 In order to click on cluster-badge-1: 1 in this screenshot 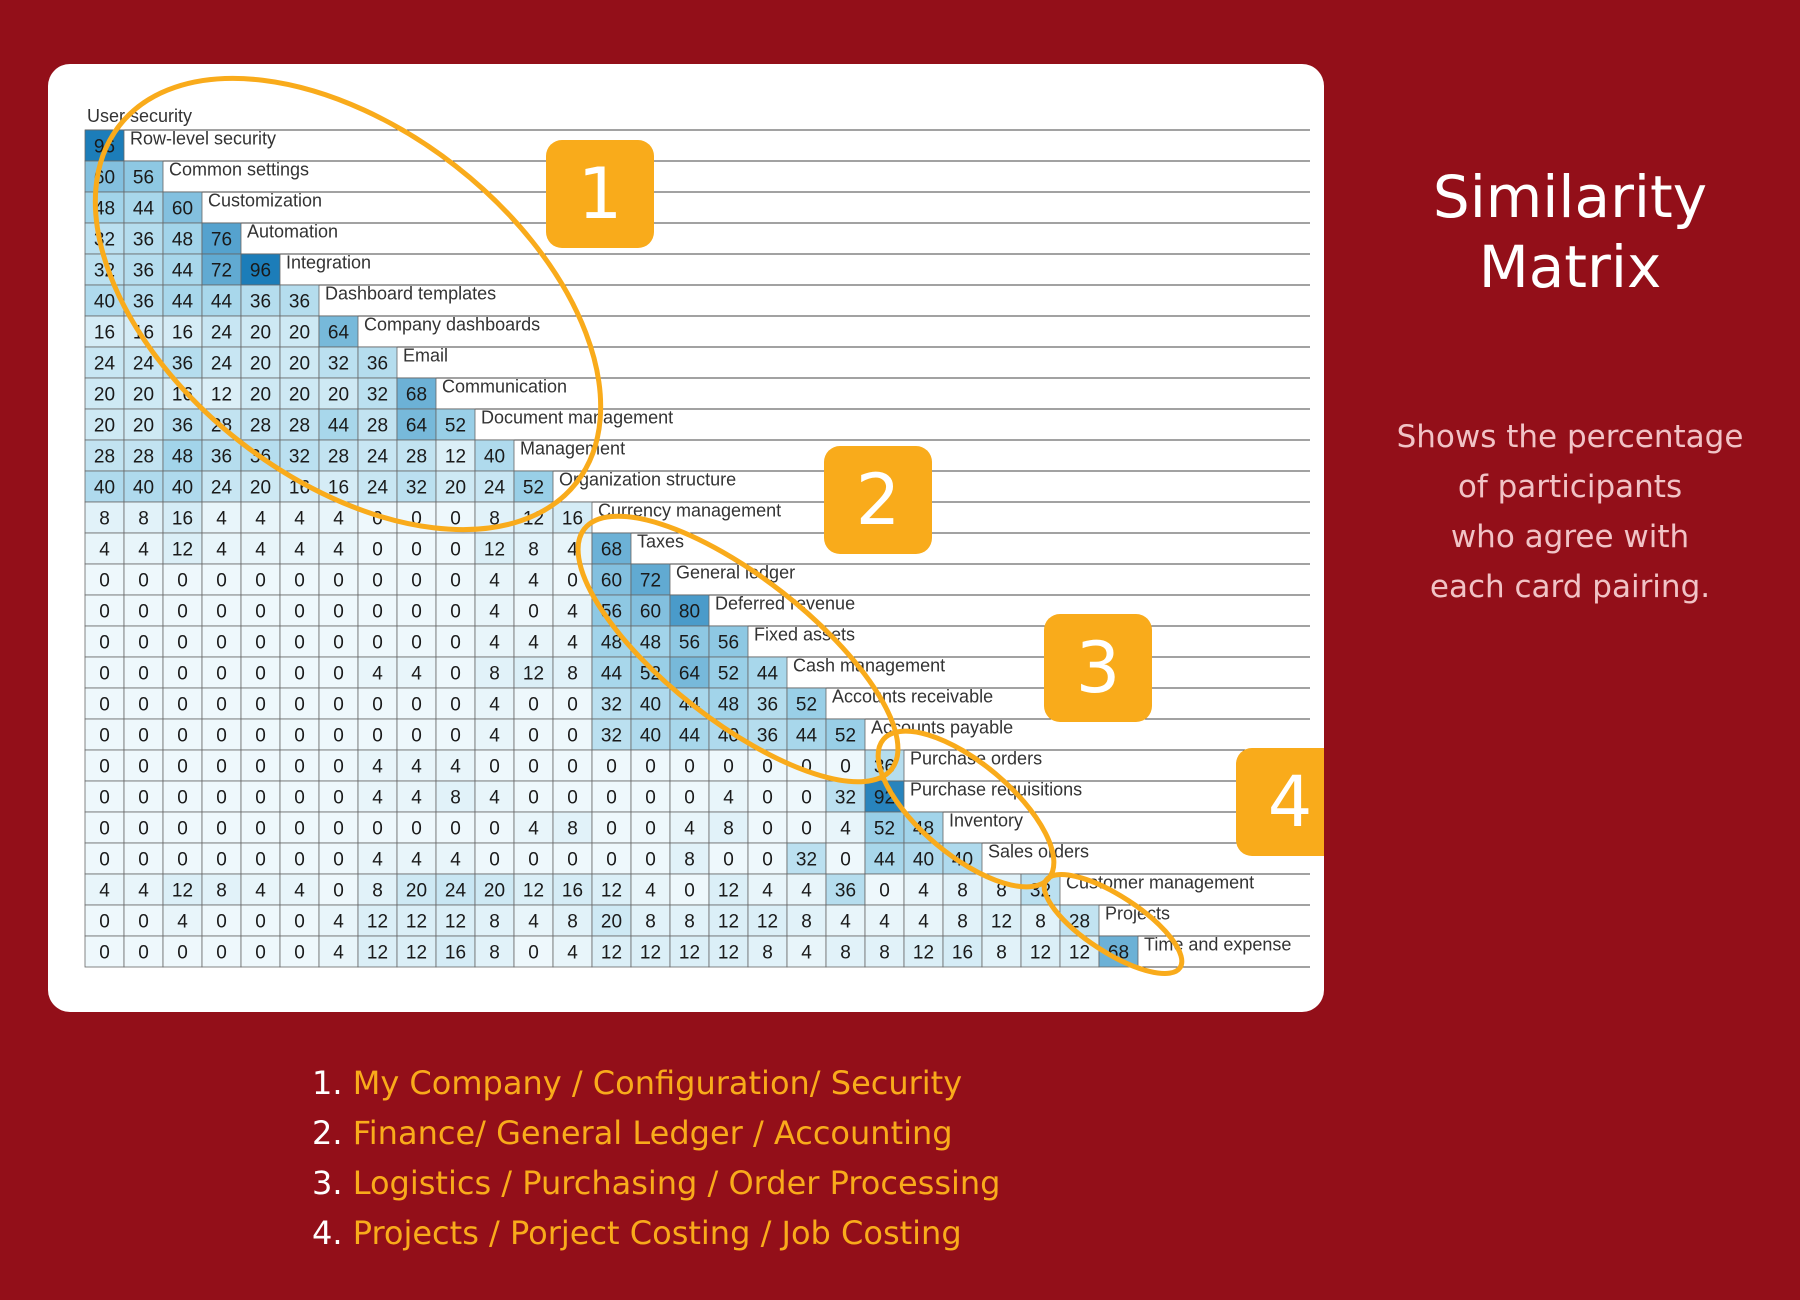, I will do `click(600, 194)`.